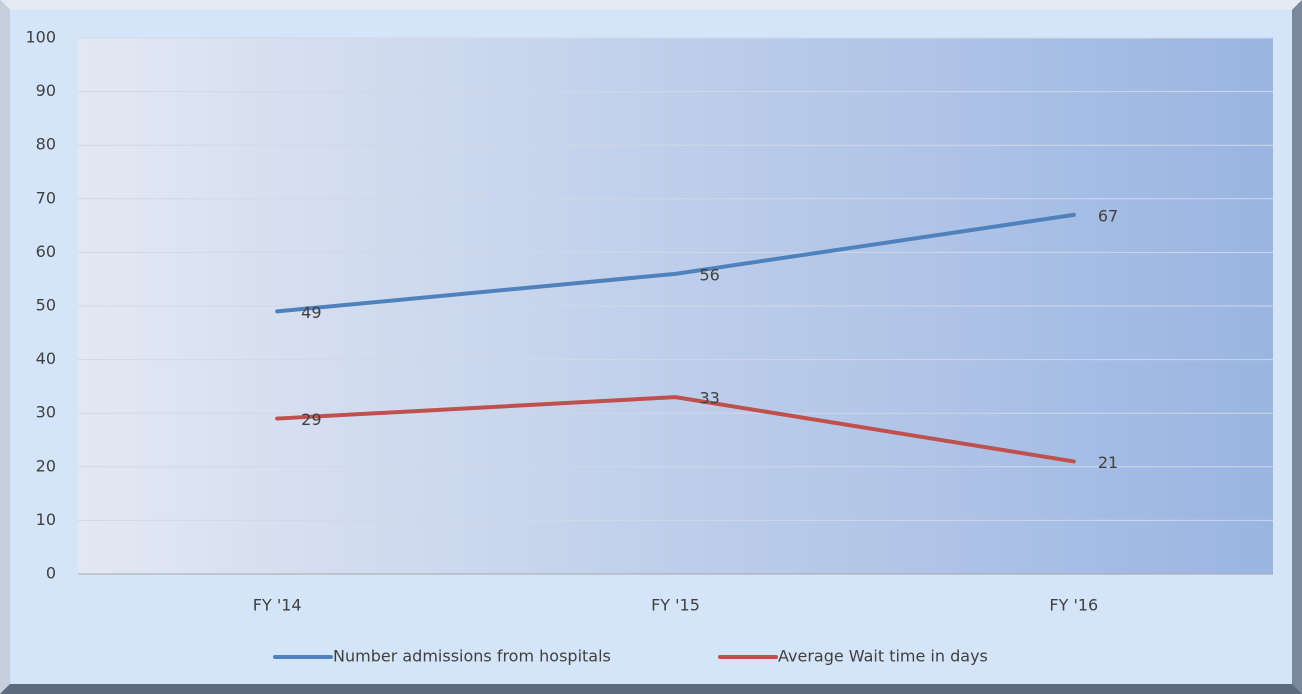 This screenshot has height=694, width=1302. Describe the element at coordinates (40, 37) in the screenshot. I see `y-tick-label: 100` at that location.